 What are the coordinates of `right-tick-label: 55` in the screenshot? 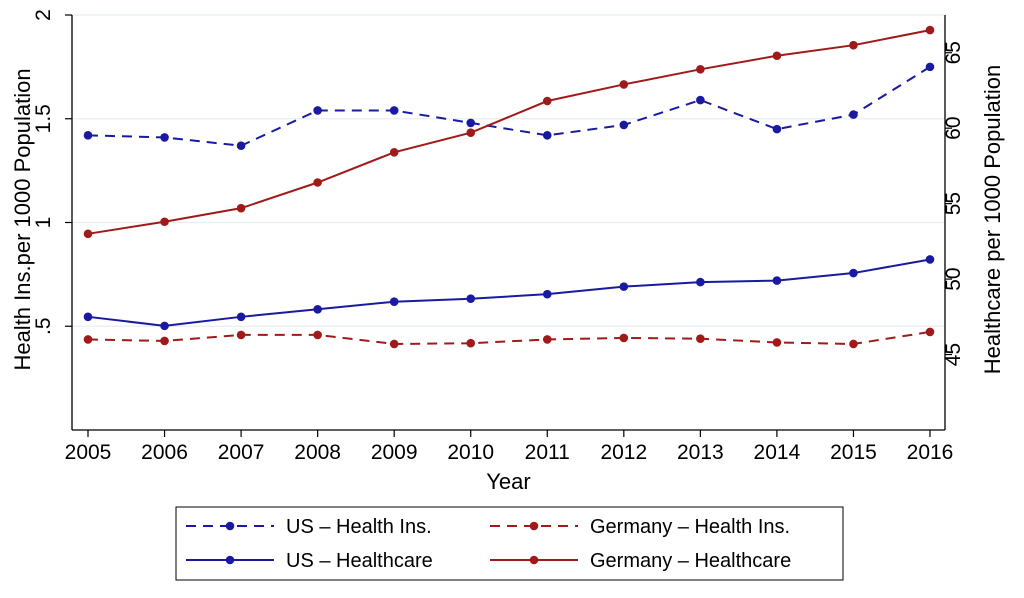 It's located at (953, 203).